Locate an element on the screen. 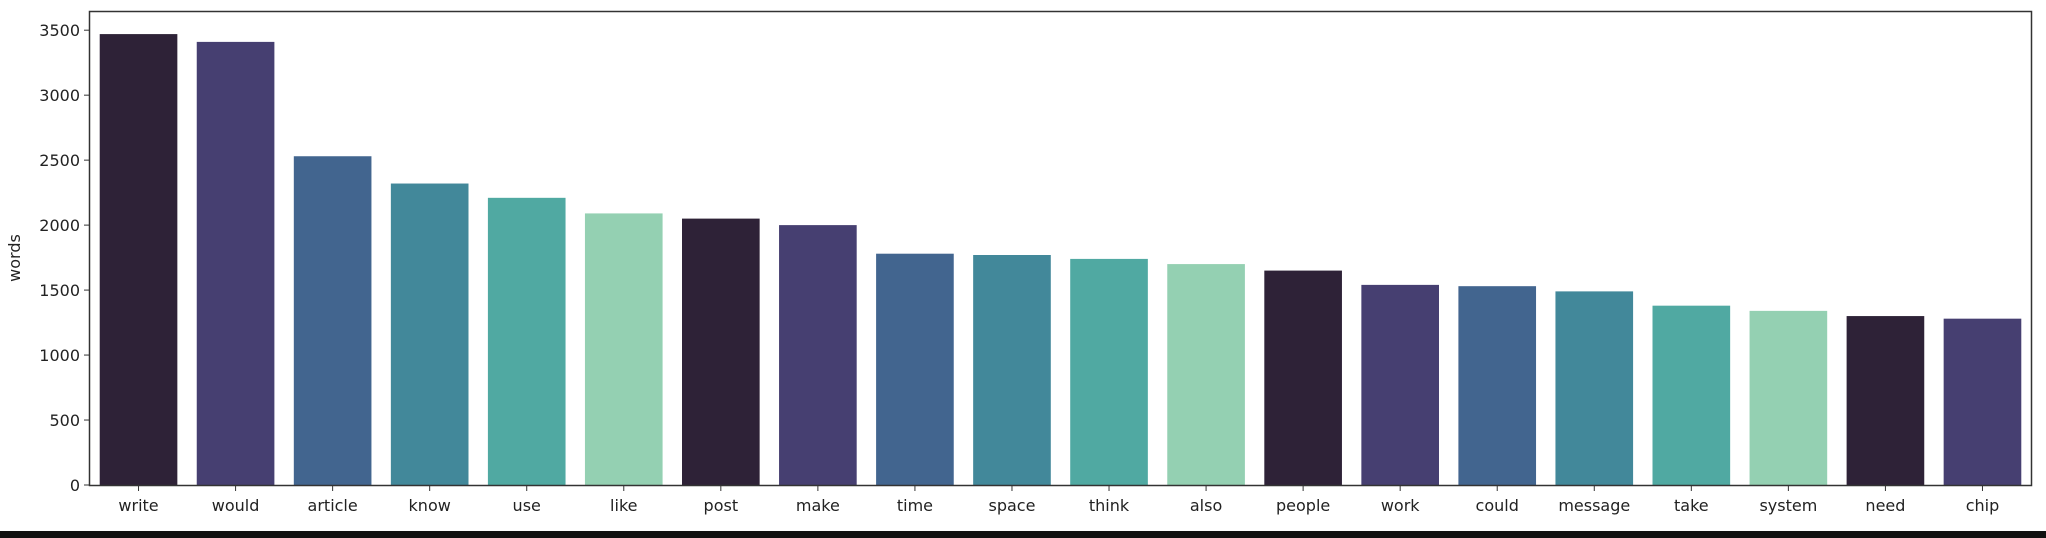  bar-like is located at coordinates (623, 349).